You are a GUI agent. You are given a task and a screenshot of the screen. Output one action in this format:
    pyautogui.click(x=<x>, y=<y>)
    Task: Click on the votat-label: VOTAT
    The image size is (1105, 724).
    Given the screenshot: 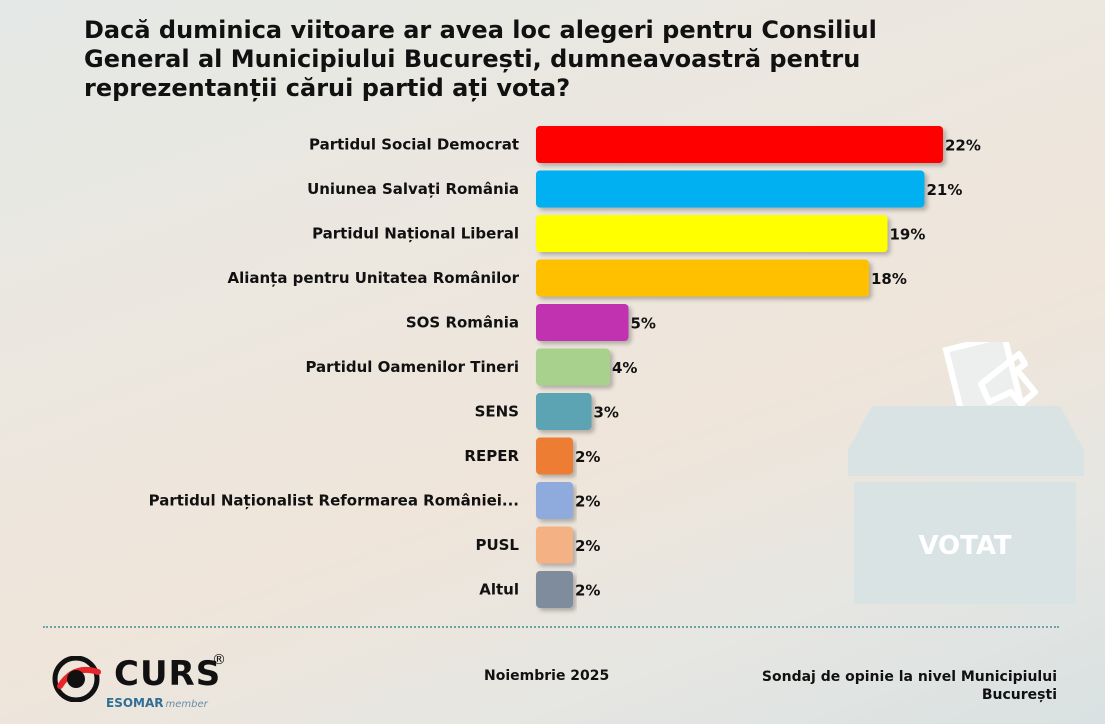 What is the action you would take?
    pyautogui.click(x=965, y=546)
    